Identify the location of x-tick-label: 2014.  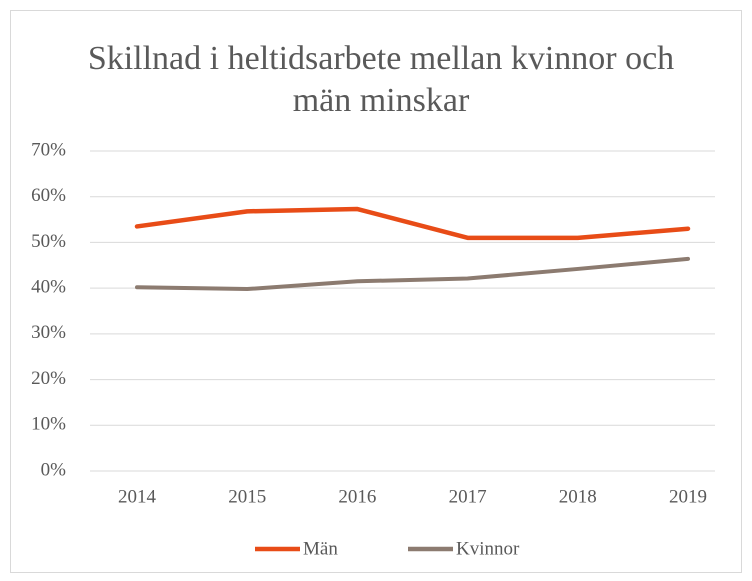
(137, 496).